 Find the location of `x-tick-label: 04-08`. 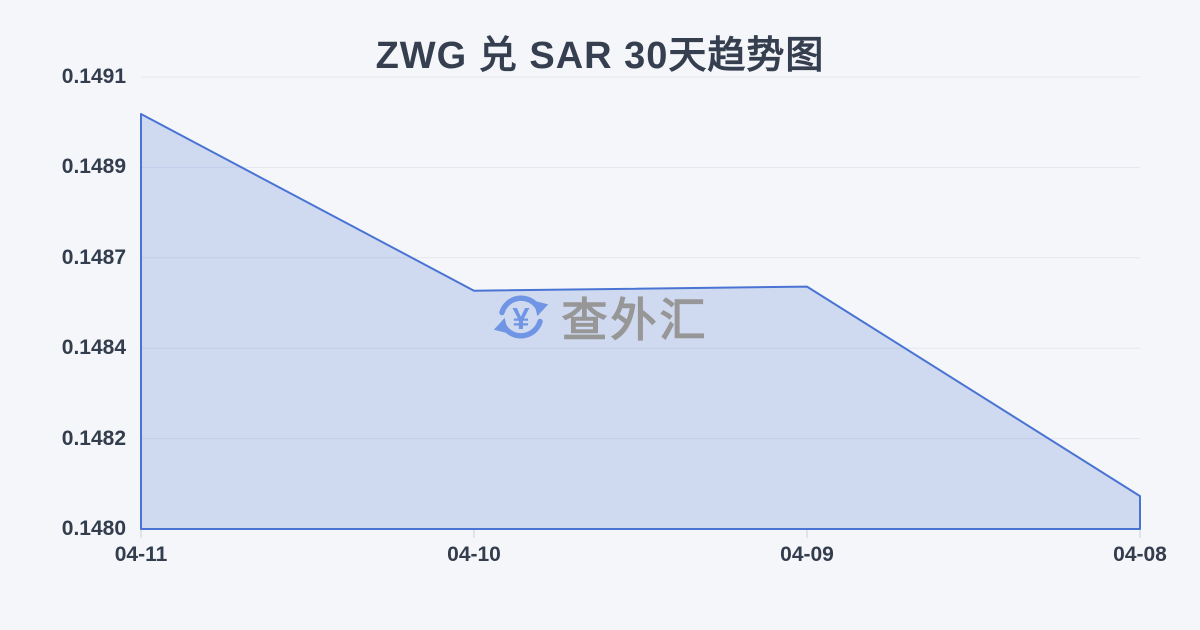

x-tick-label: 04-08 is located at coordinates (1140, 554).